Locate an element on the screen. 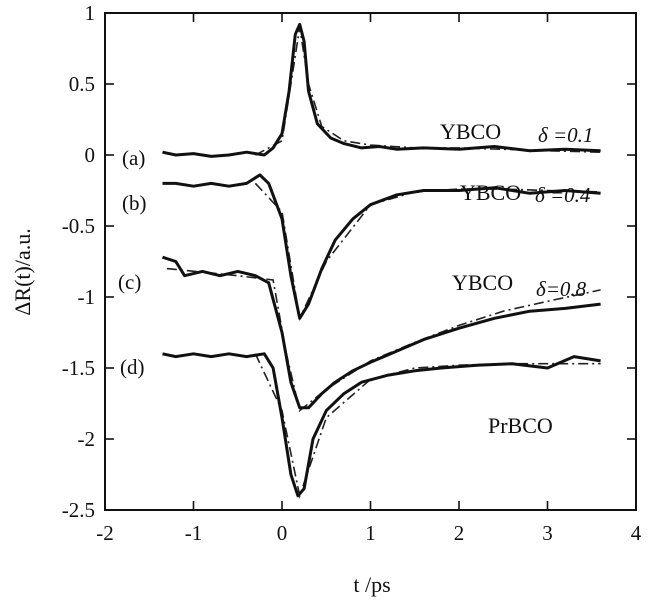 The image size is (658, 604). x-tick-label: -1 is located at coordinates (194, 533).